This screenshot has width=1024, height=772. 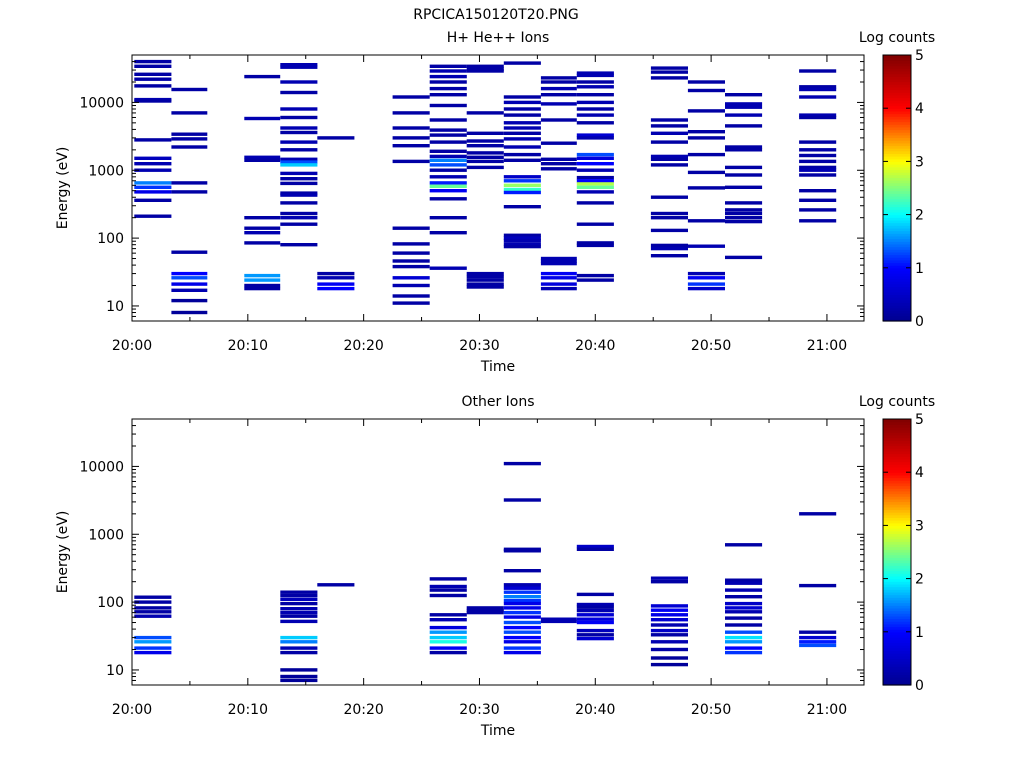 I want to click on colorbar-tick-label: 0, so click(x=919, y=686).